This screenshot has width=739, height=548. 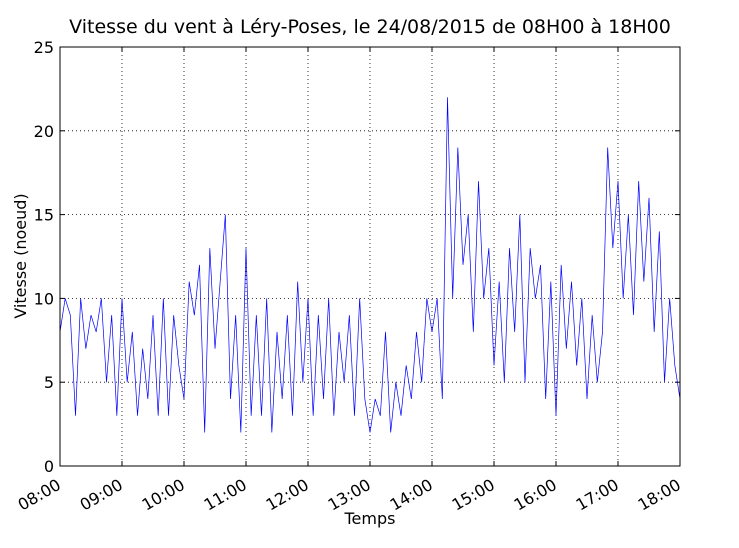 What do you see at coordinates (597, 495) in the screenshot?
I see `x-tick-label: 17:00` at bounding box center [597, 495].